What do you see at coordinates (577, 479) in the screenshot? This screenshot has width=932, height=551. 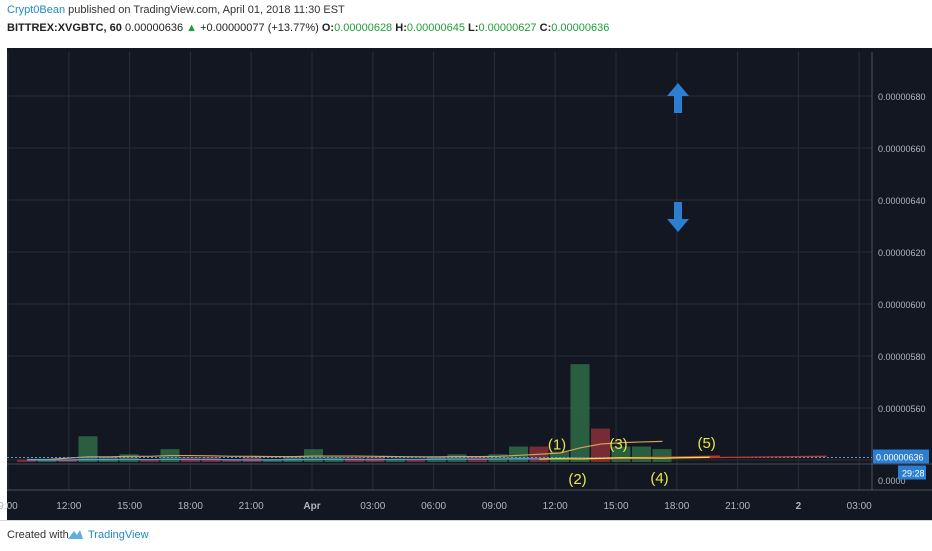 I see `wave-label: (2)` at bounding box center [577, 479].